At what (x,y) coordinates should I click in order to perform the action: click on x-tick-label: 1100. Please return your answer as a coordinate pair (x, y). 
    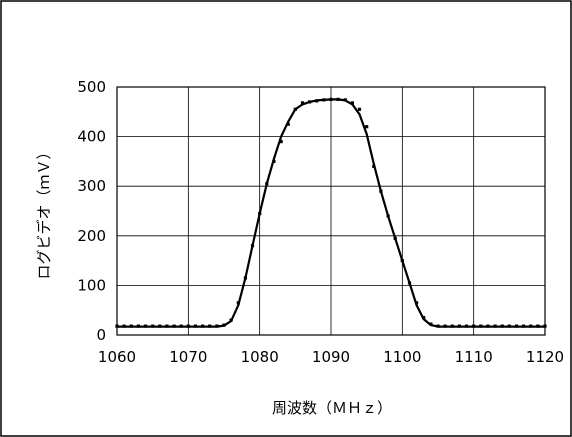
    Looking at the image, I should click on (402, 357).